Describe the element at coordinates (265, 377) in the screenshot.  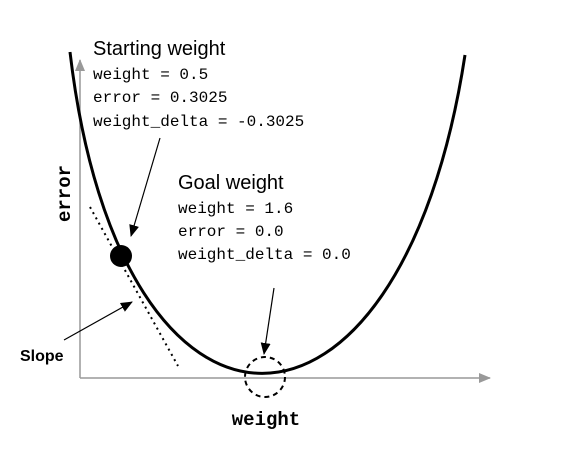
I see `goal-weight-marker` at that location.